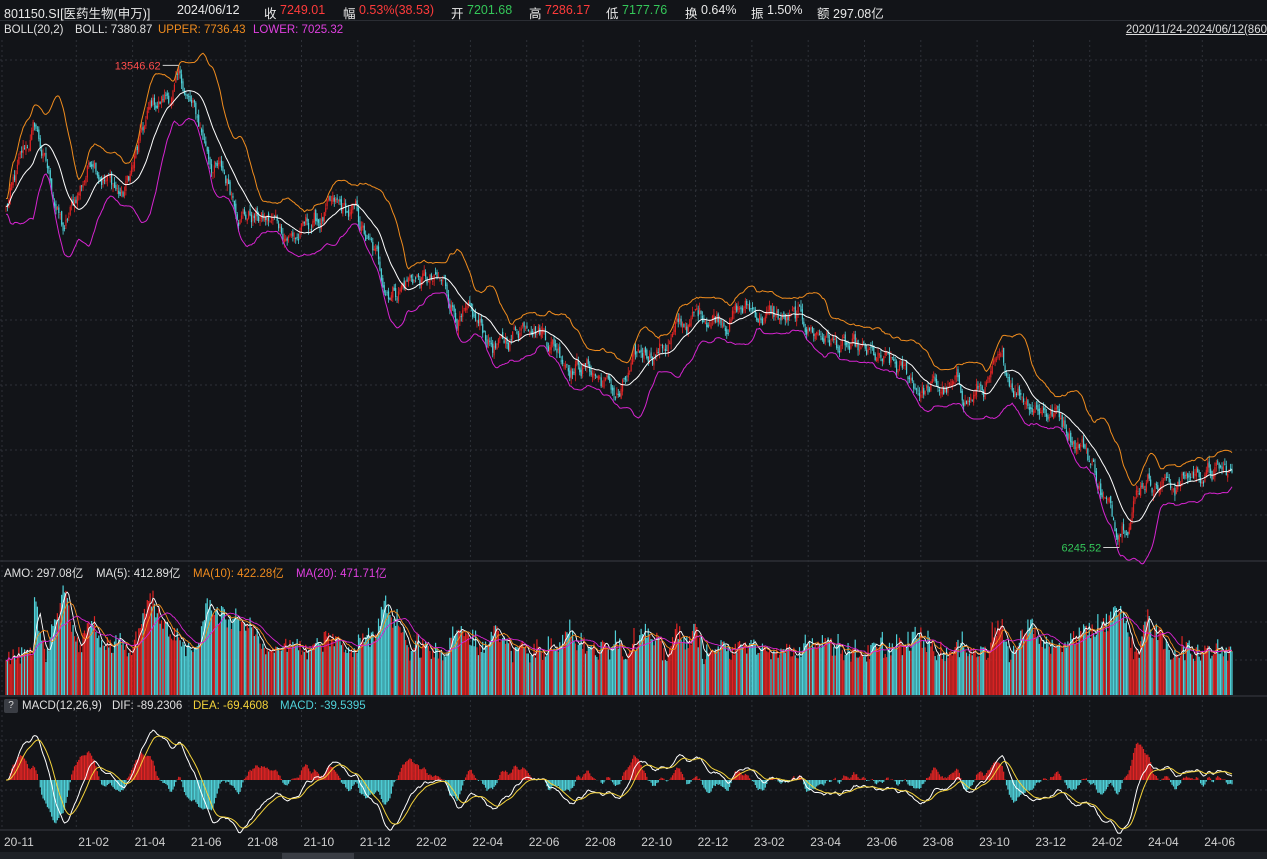 The width and height of the screenshot is (1267, 859). What do you see at coordinates (1081, 548) in the screenshot?
I see `price-low-annotation: 6245.52` at bounding box center [1081, 548].